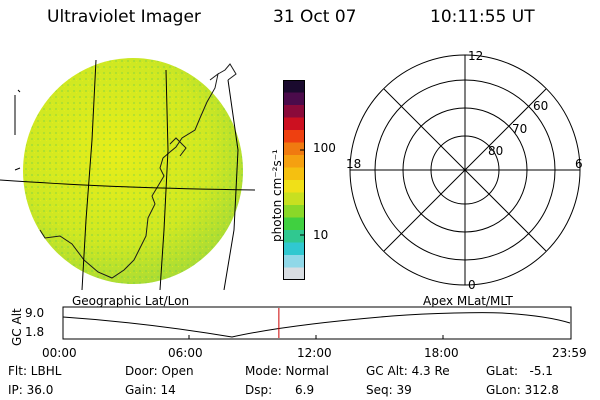  Describe the element at coordinates (280, 390) in the screenshot. I see `dsp-info: Dsp: 6.9` at that location.